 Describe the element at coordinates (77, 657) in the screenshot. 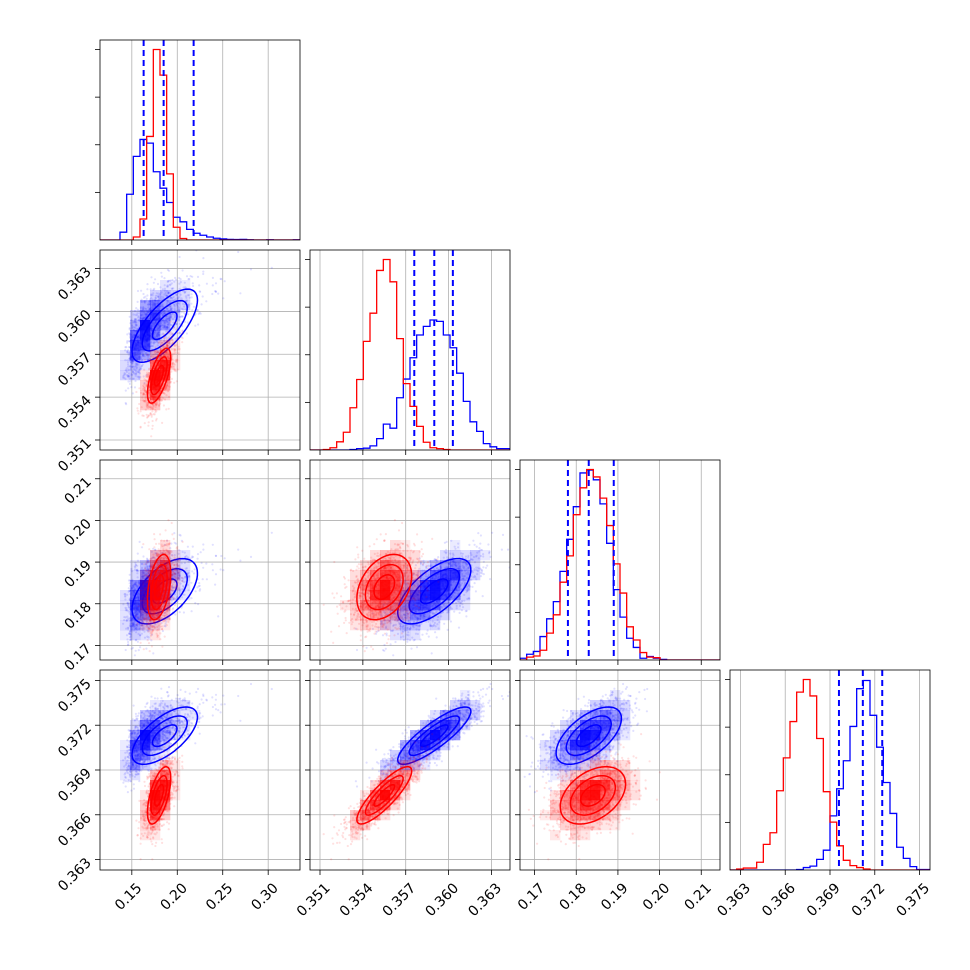

I see `y-tick-label: 0.17` at that location.